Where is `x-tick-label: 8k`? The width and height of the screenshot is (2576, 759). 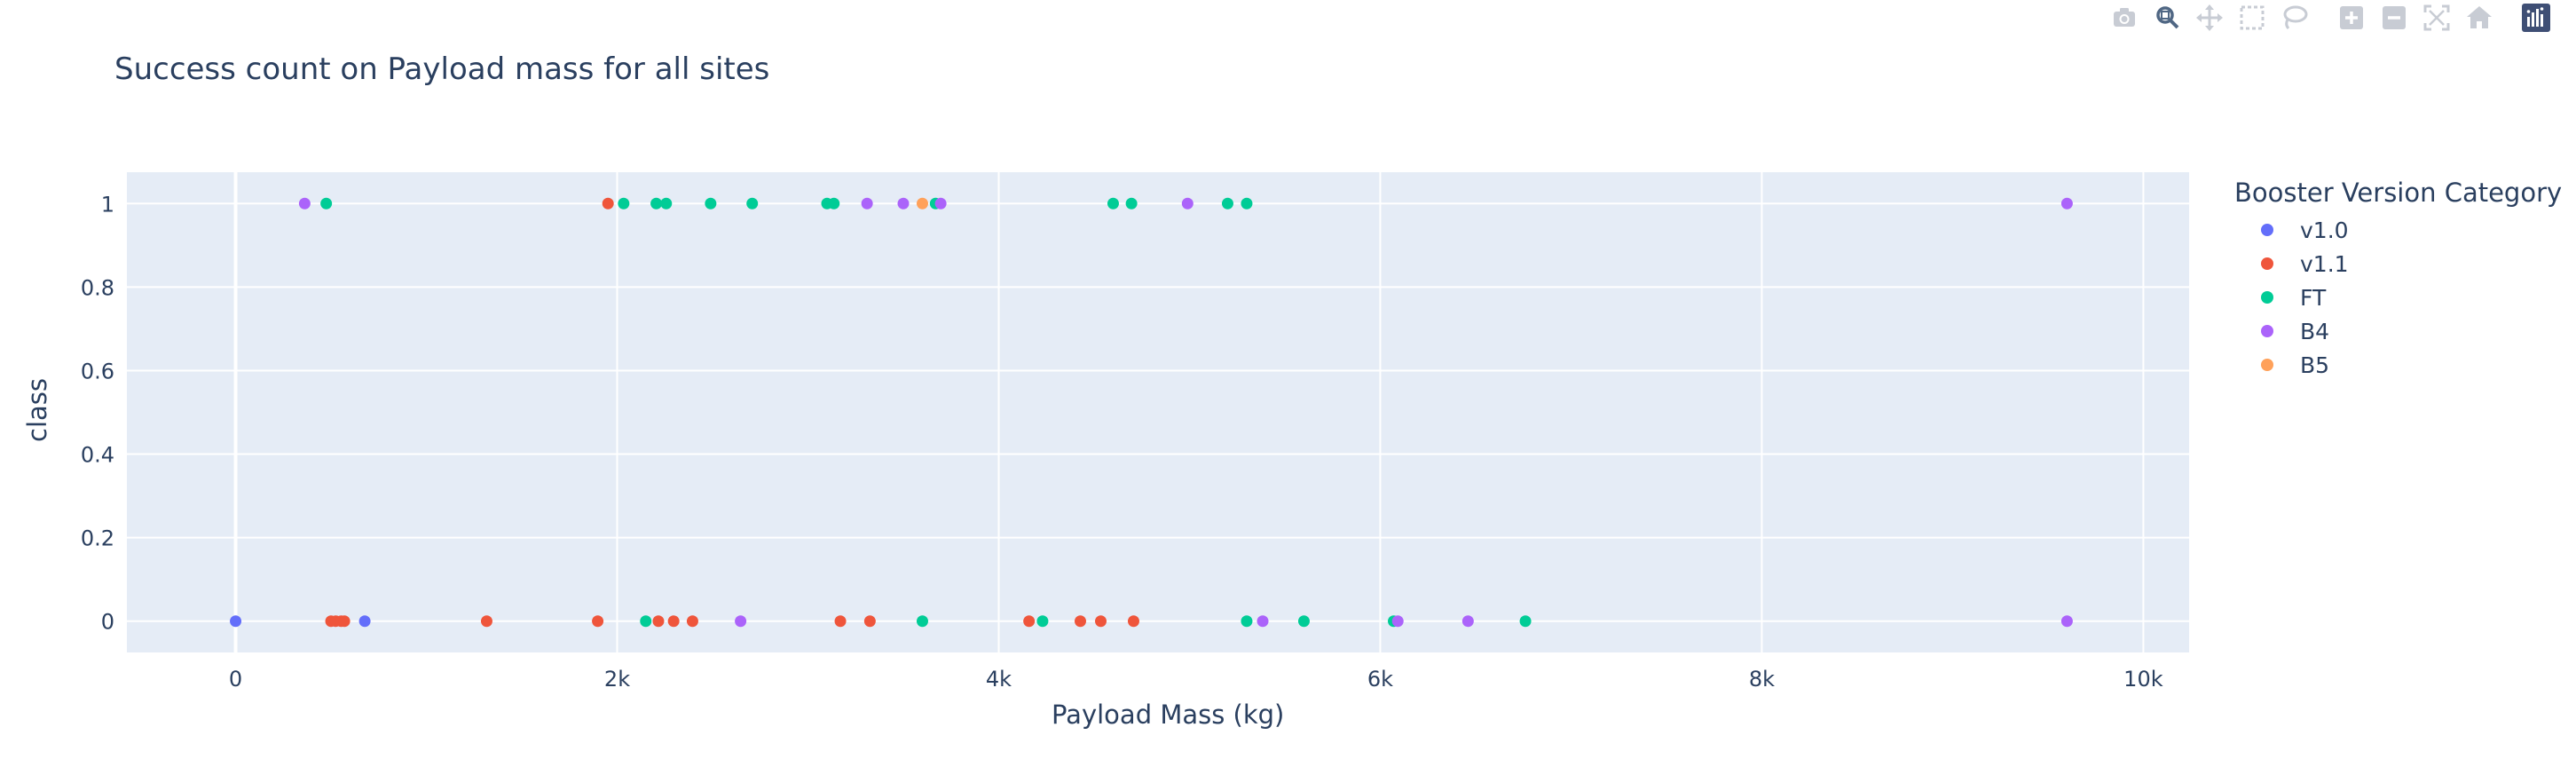 x-tick-label: 8k is located at coordinates (1762, 679).